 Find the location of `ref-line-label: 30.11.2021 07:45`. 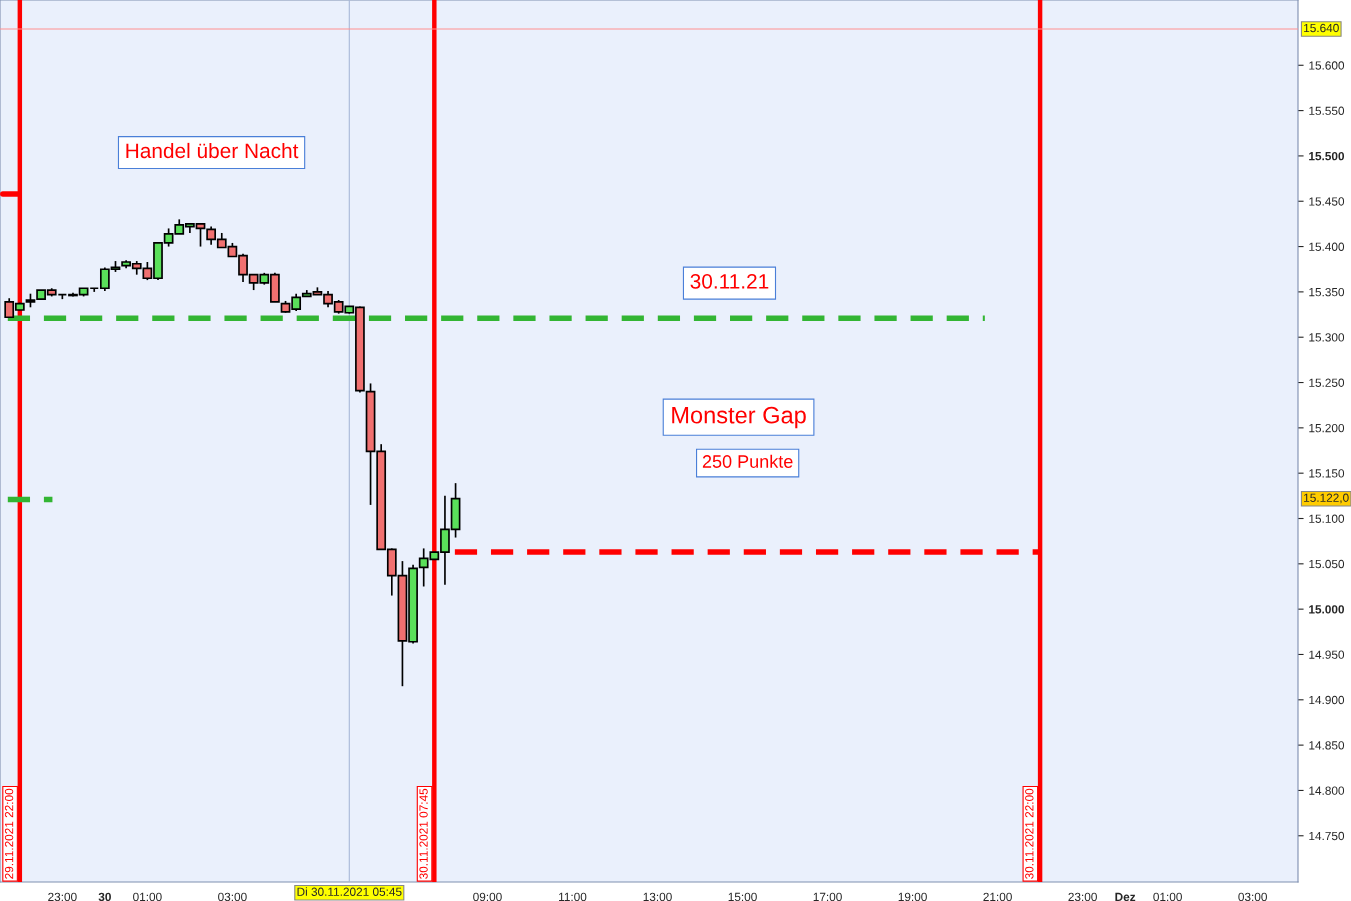

ref-line-label: 30.11.2021 07:45 is located at coordinates (423, 833).